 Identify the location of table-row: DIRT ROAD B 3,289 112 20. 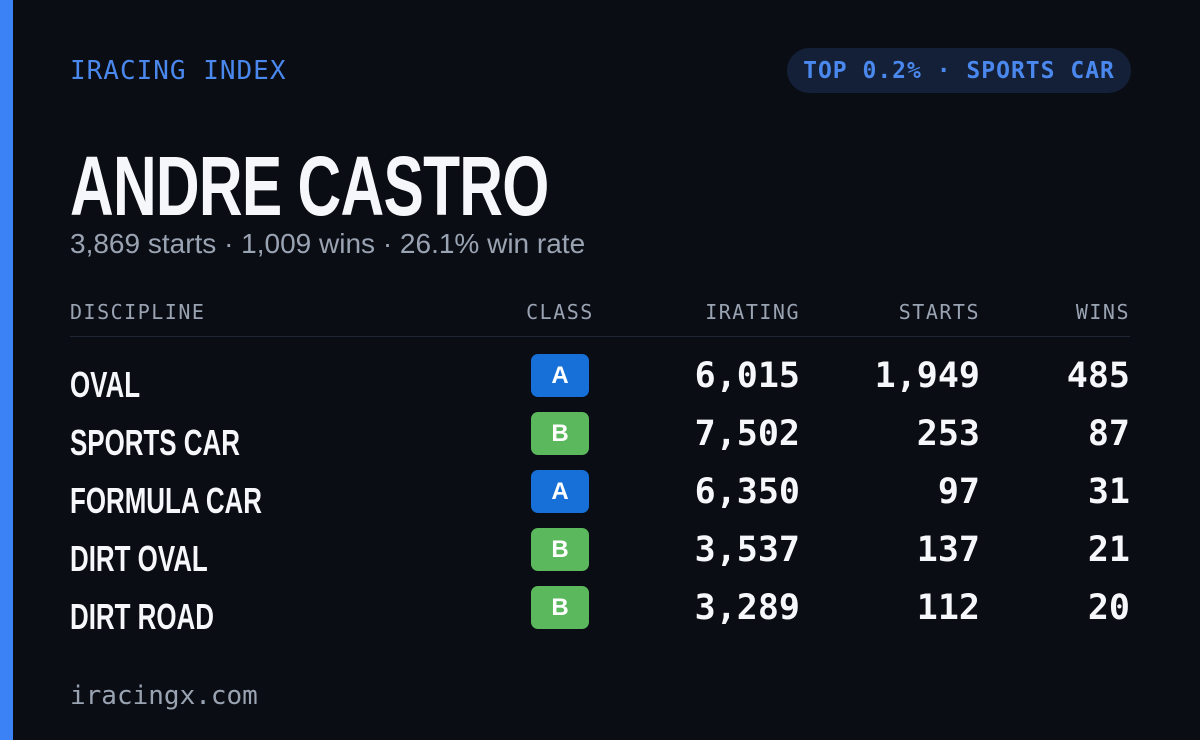
(600, 615).